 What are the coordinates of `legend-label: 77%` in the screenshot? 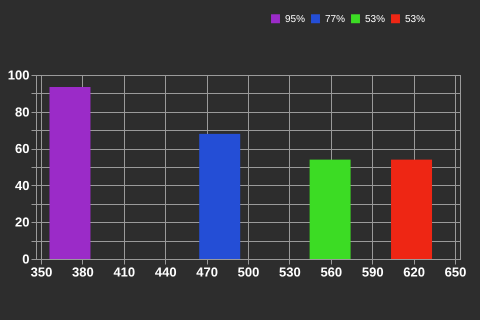 It's located at (335, 19).